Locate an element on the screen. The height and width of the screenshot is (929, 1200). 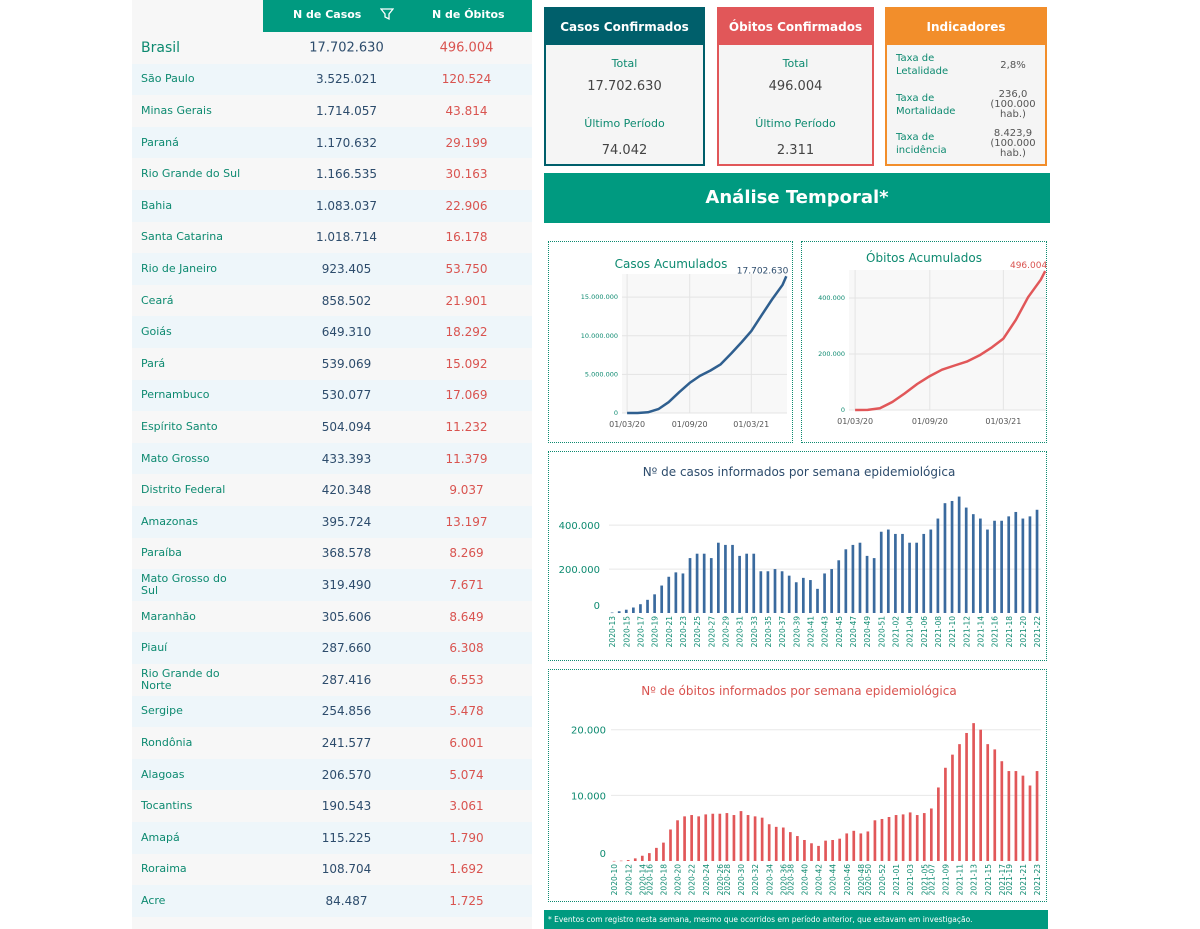
periodo-value: 2.311 is located at coordinates (795, 150).